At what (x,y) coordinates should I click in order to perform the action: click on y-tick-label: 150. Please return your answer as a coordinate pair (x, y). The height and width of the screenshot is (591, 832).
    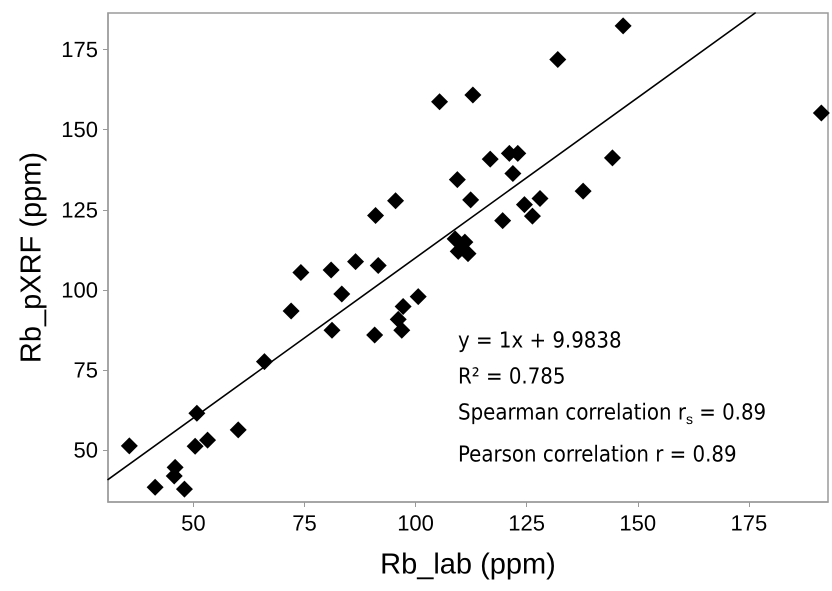
    Looking at the image, I should click on (79, 129).